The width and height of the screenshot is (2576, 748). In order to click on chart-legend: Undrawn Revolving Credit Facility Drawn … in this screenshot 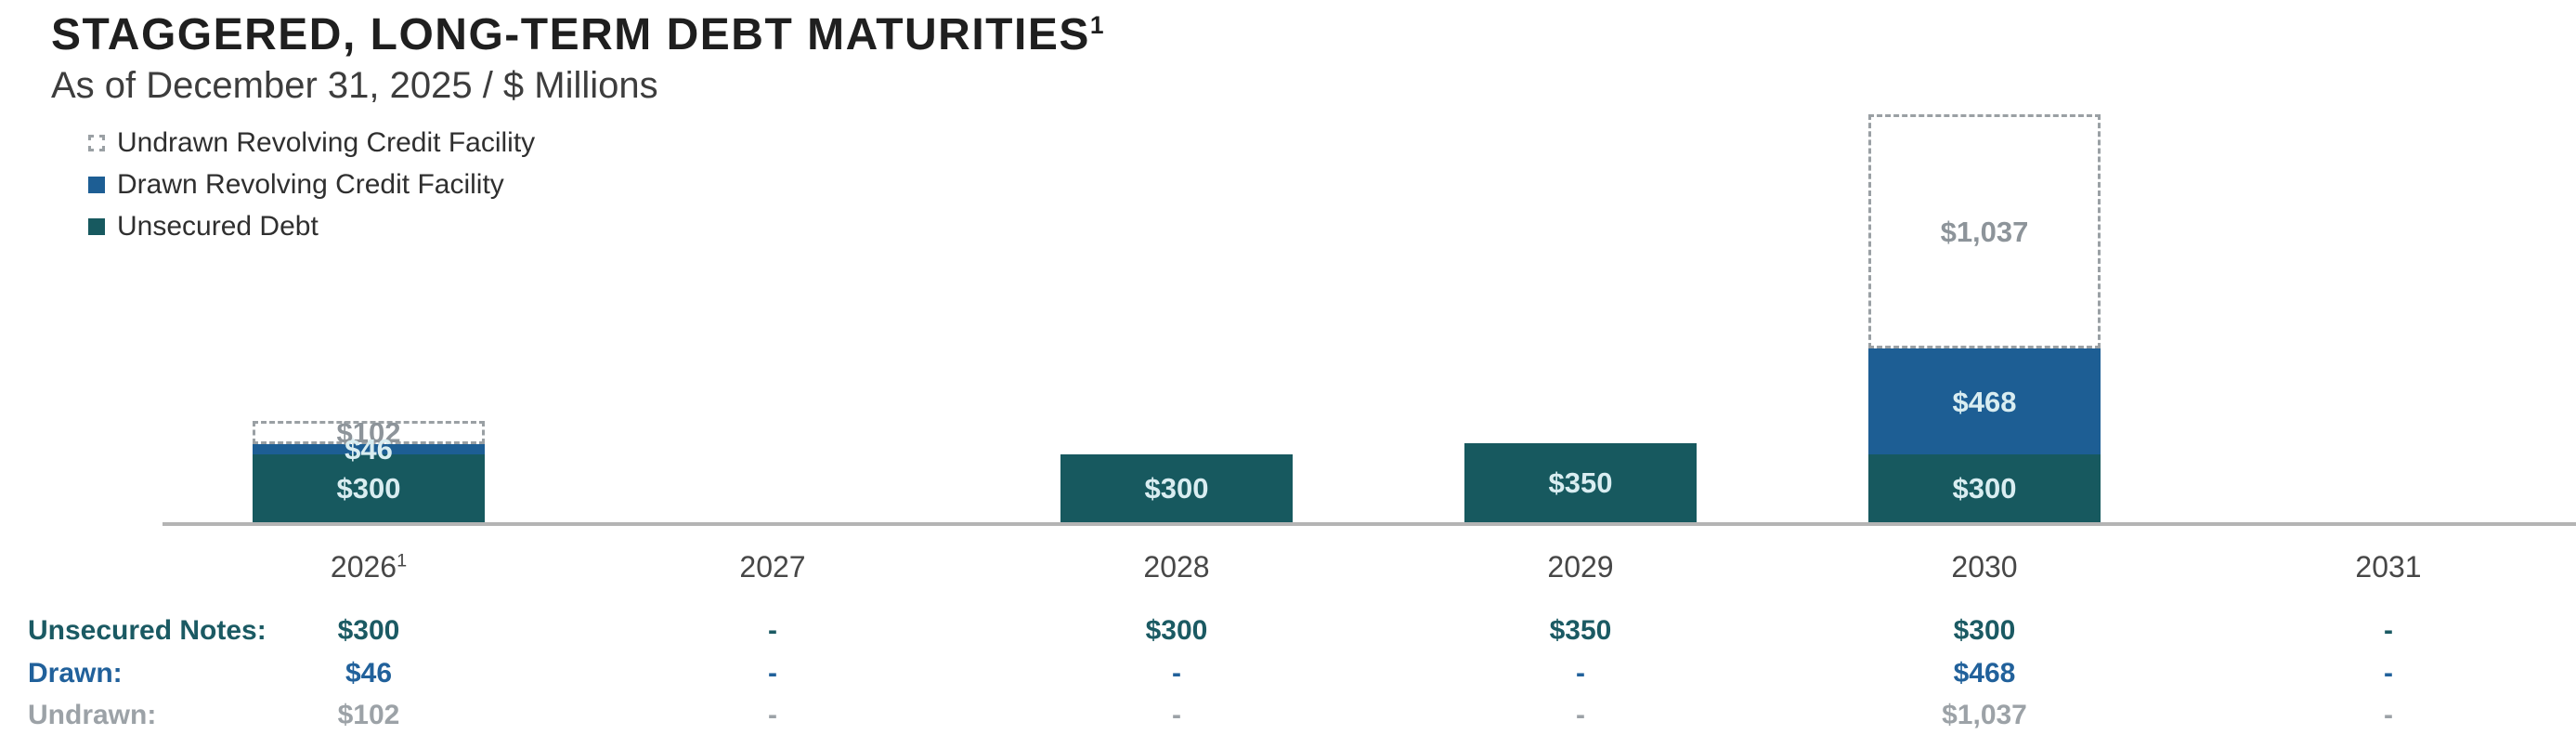, I will do `click(312, 184)`.